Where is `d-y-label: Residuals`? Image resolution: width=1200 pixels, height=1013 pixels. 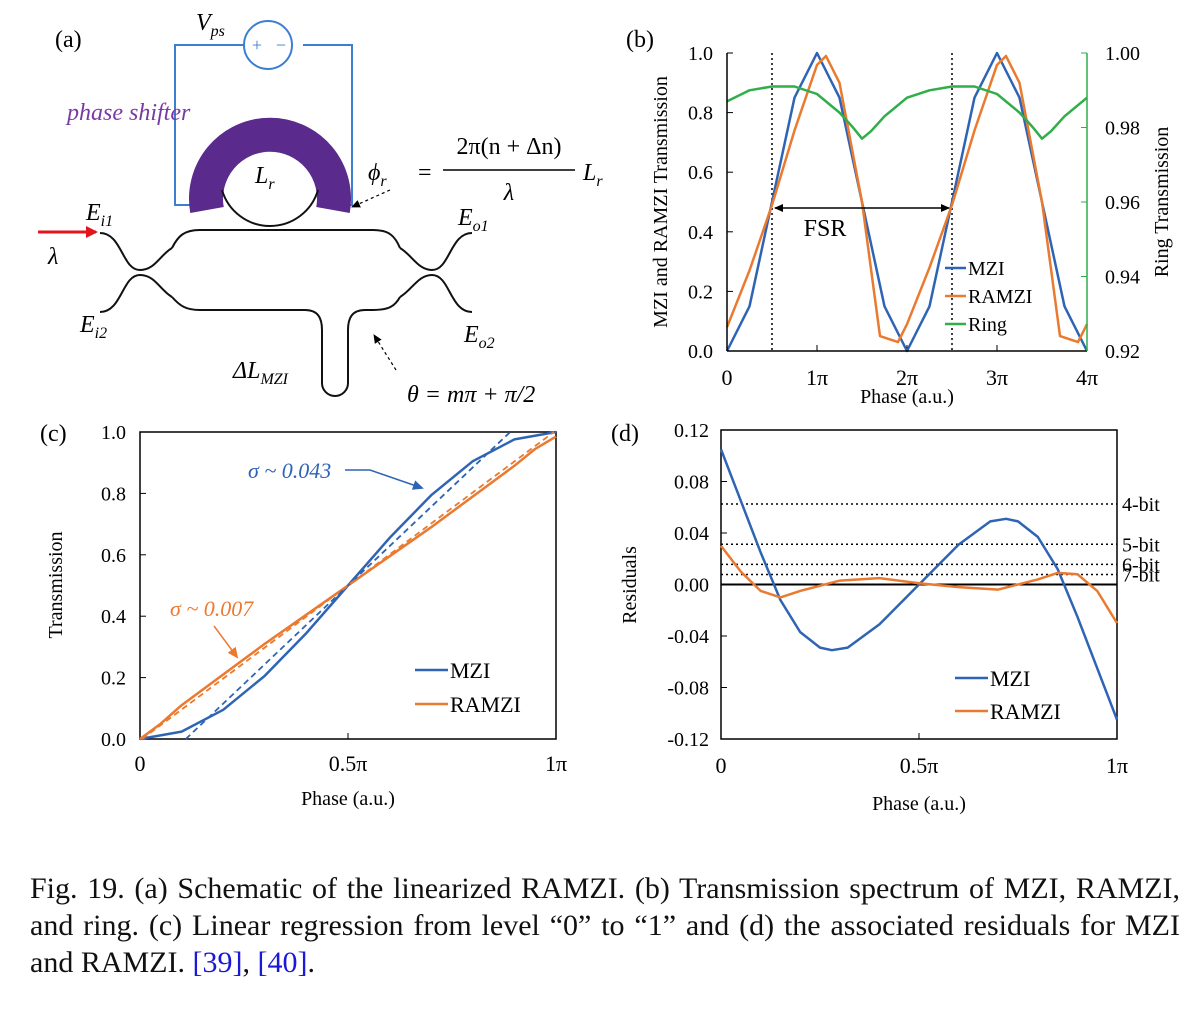
d-y-label: Residuals is located at coordinates (630, 585).